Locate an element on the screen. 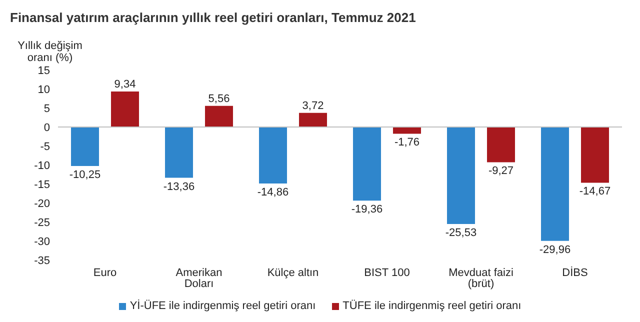 The height and width of the screenshot is (322, 640). y-axis-title: Yıllık değişim oranı (%) is located at coordinates (50, 52).